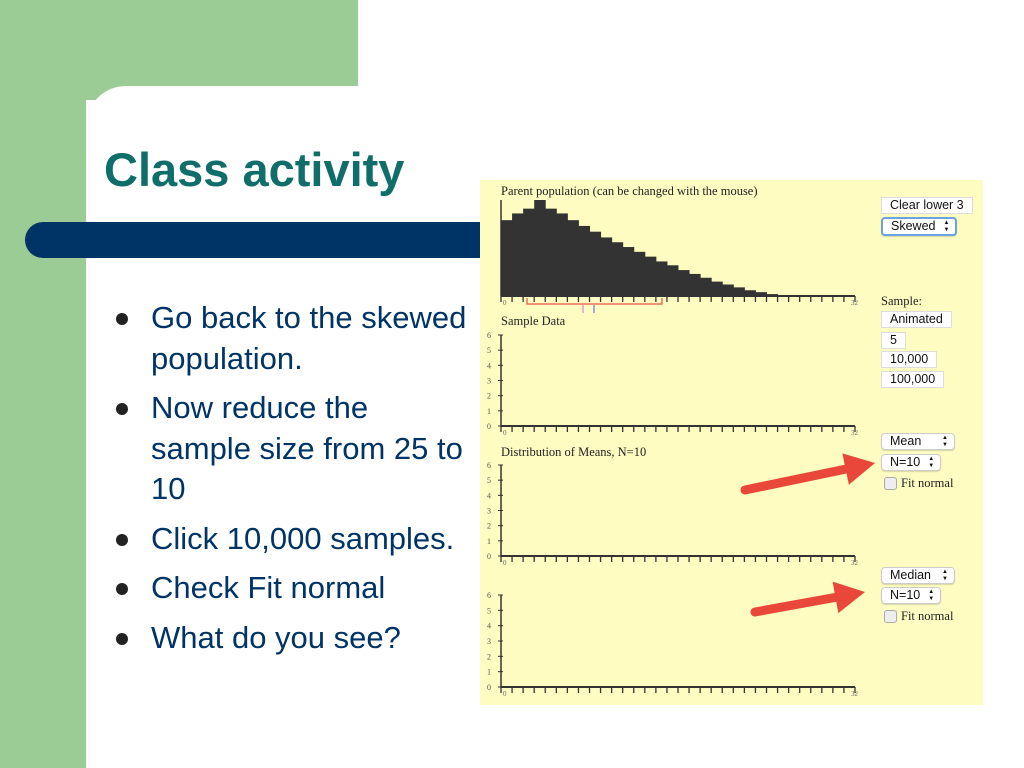  What do you see at coordinates (594, 301) in the screenshot?
I see `sample-range-bracket` at bounding box center [594, 301].